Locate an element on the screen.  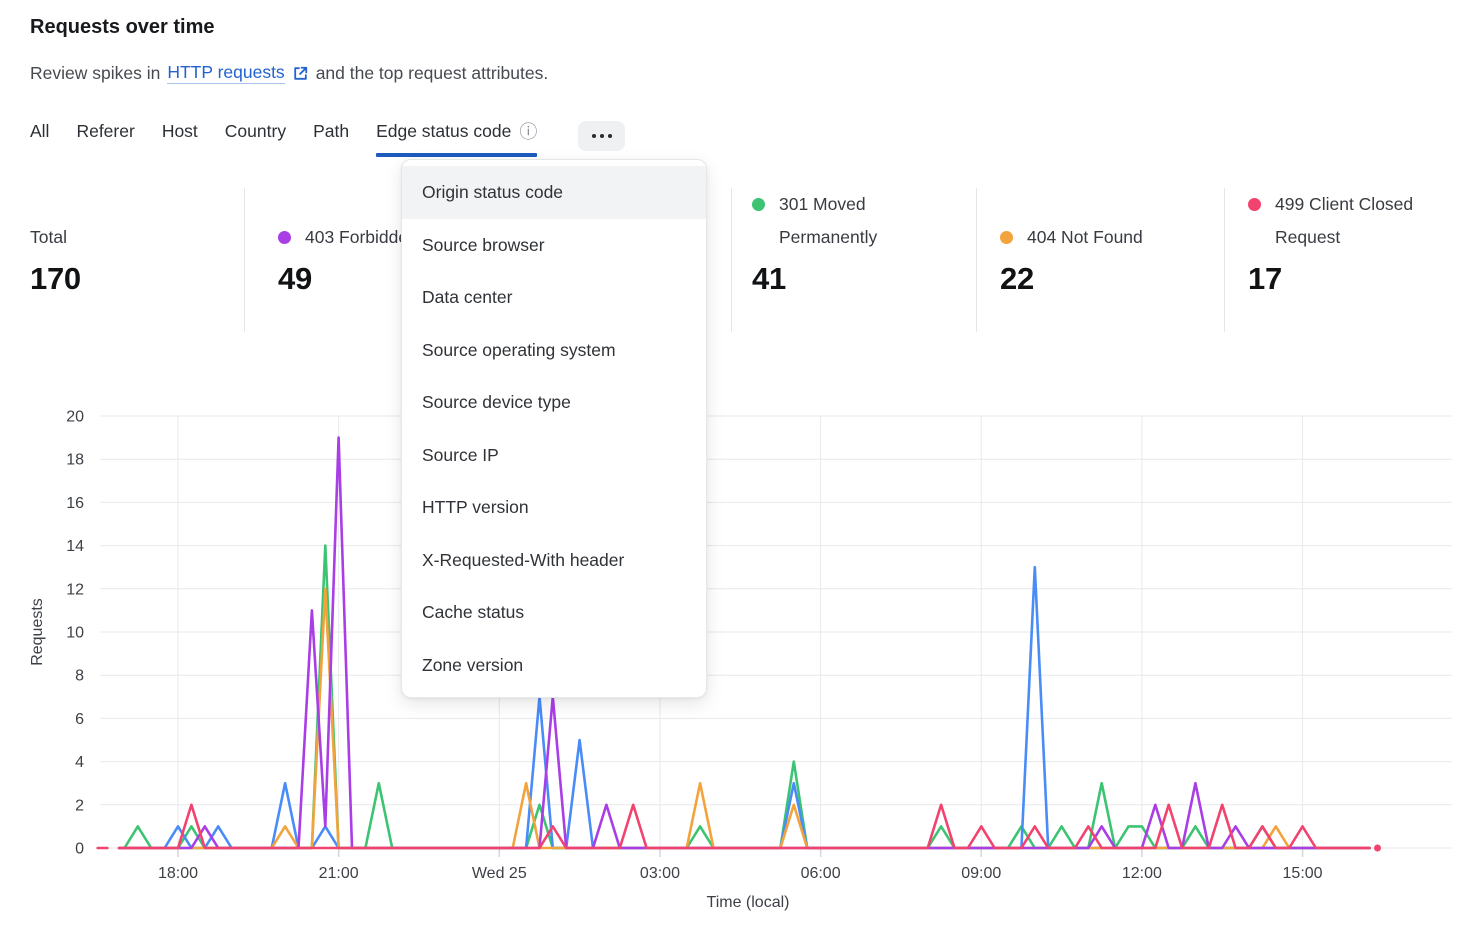
active-tab-underline is located at coordinates (457, 155).